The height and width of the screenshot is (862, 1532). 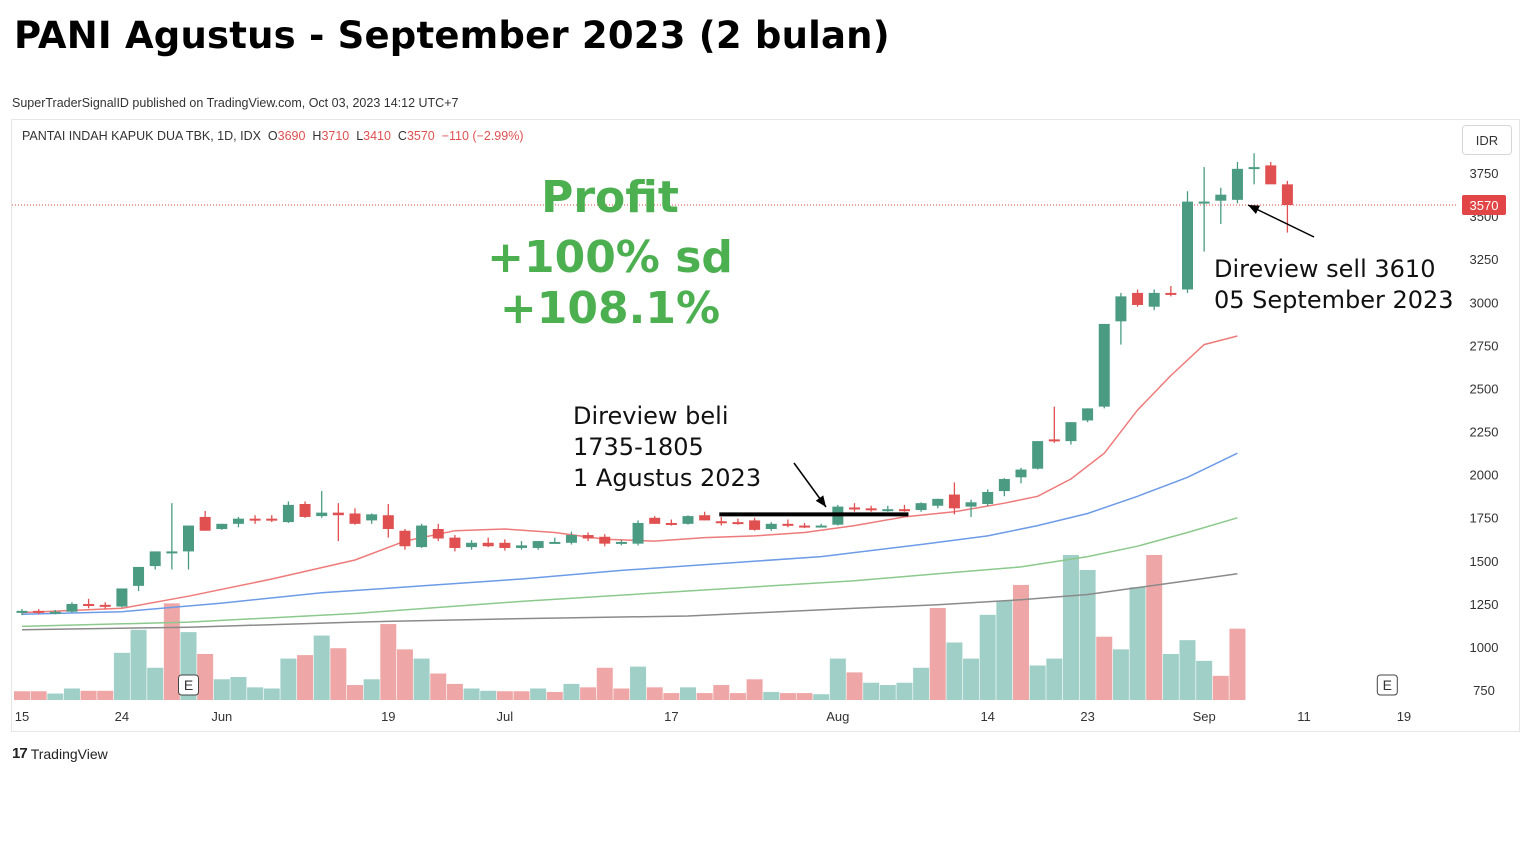 What do you see at coordinates (1334, 285) in the screenshot?
I see `sell-annotation: Direview sell 3610 05 September 2023` at bounding box center [1334, 285].